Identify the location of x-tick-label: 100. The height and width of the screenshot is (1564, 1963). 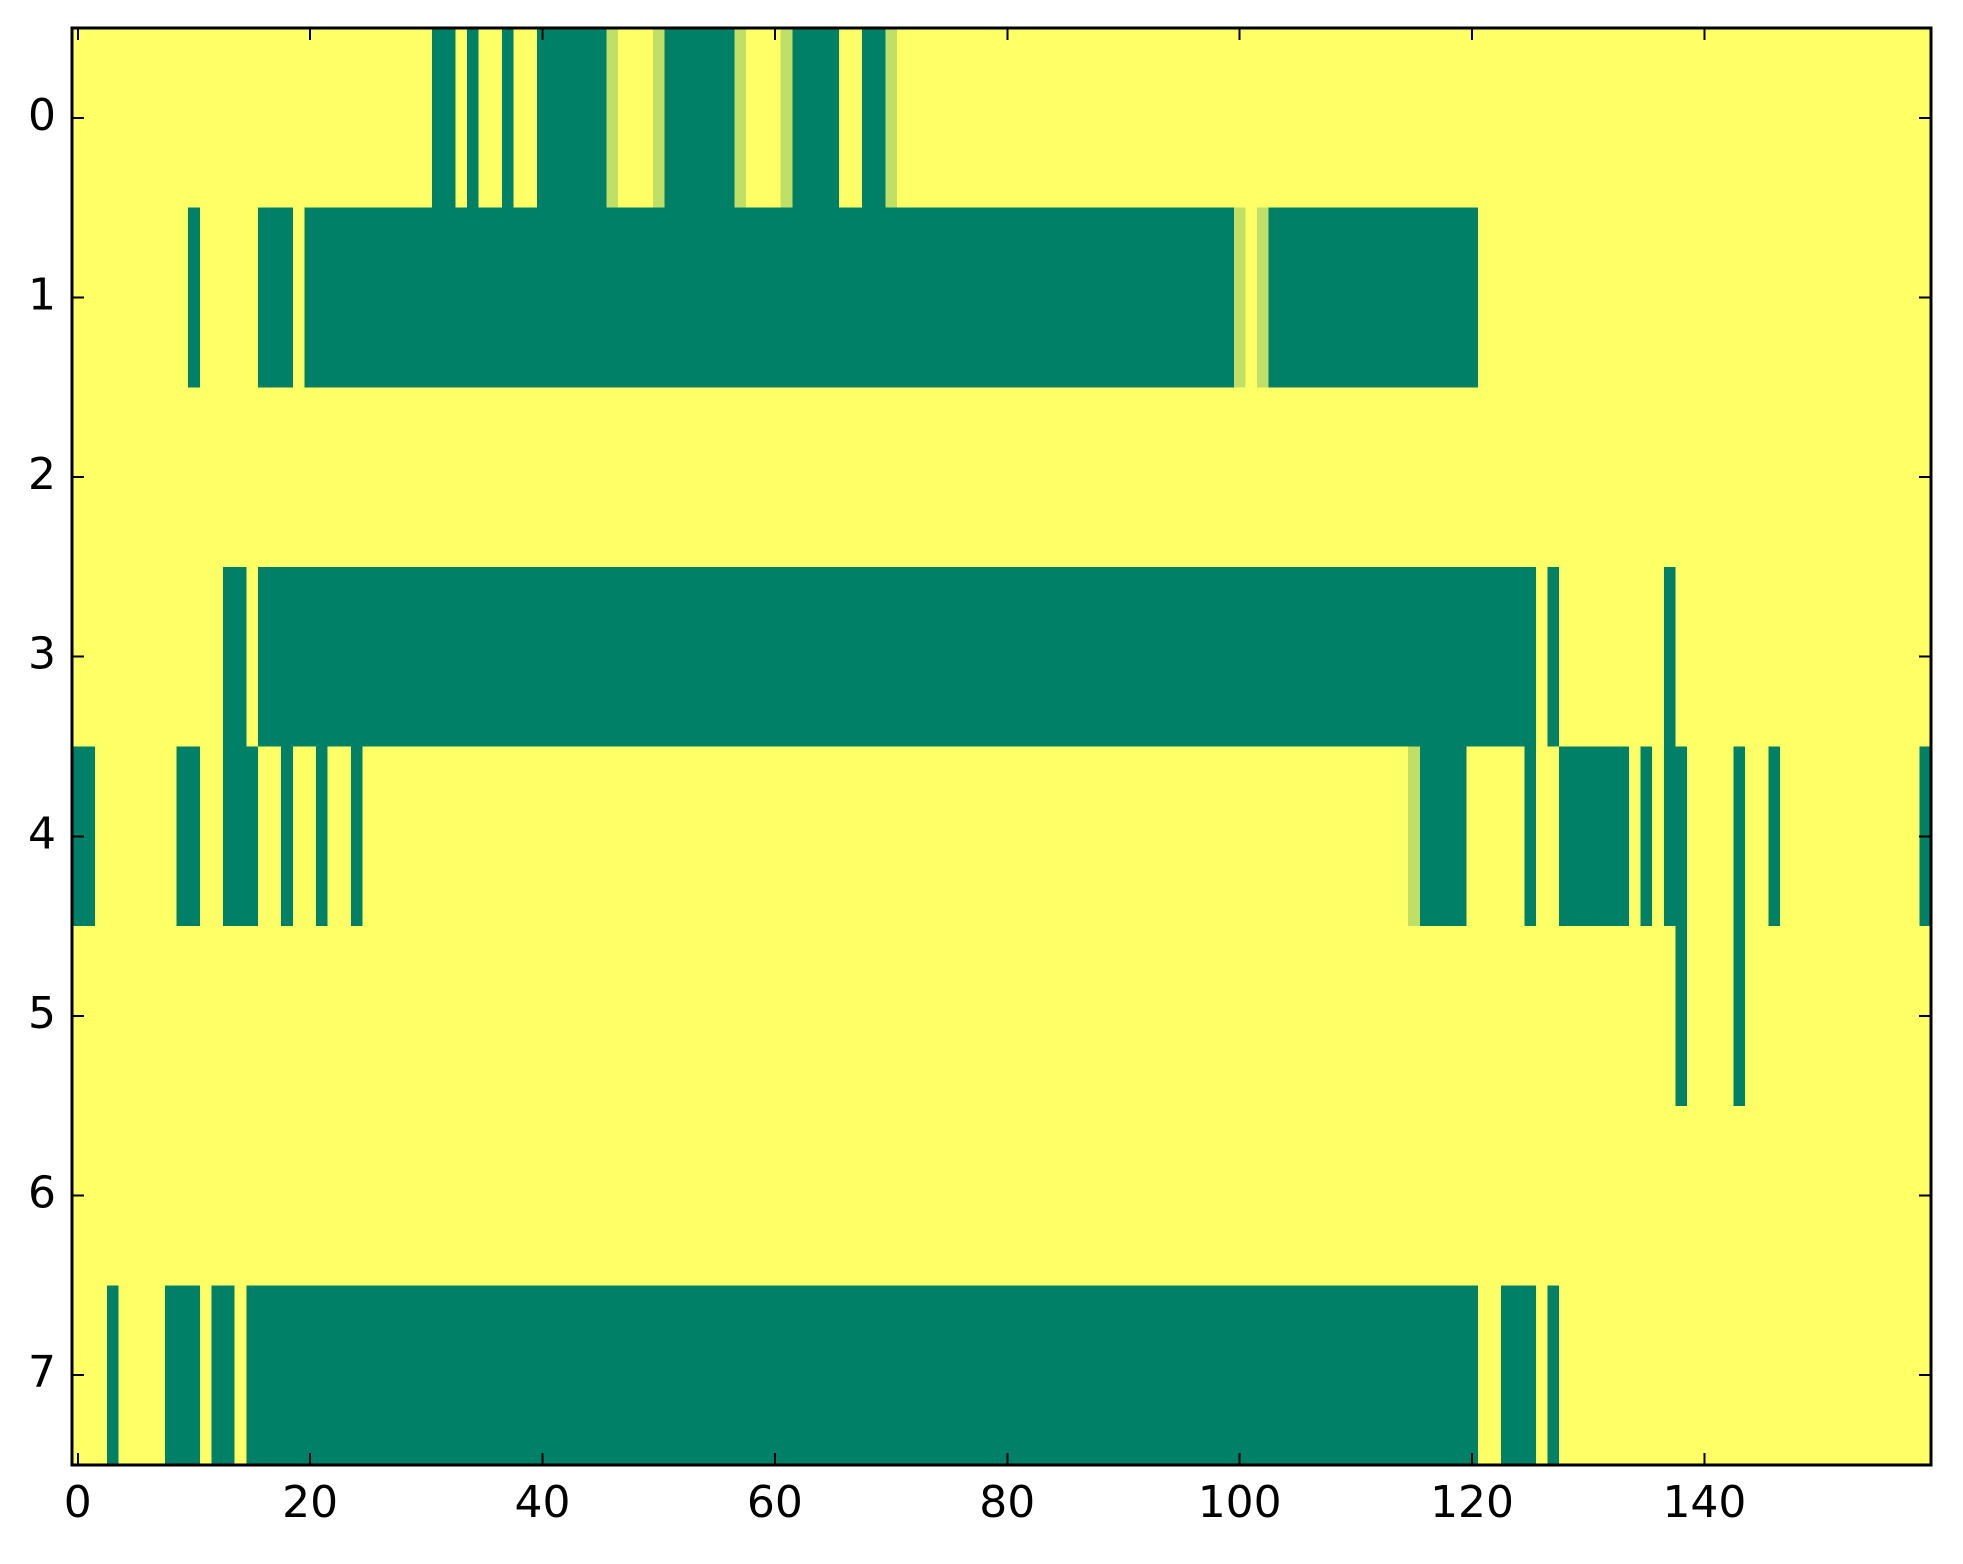
(1240, 1502).